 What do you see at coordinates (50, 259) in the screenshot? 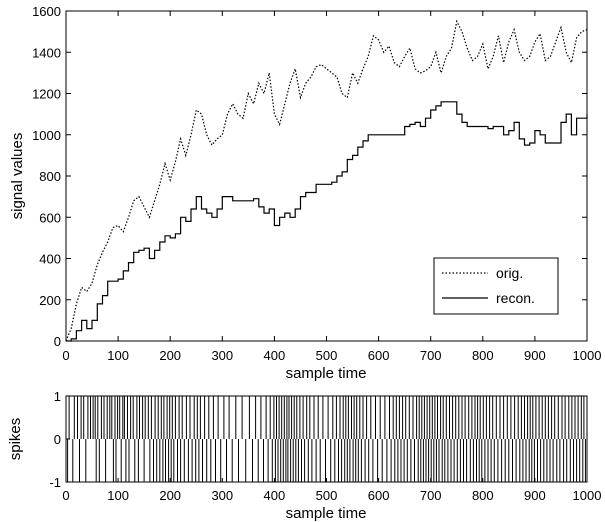
I see `y-tick-label: 400` at bounding box center [50, 259].